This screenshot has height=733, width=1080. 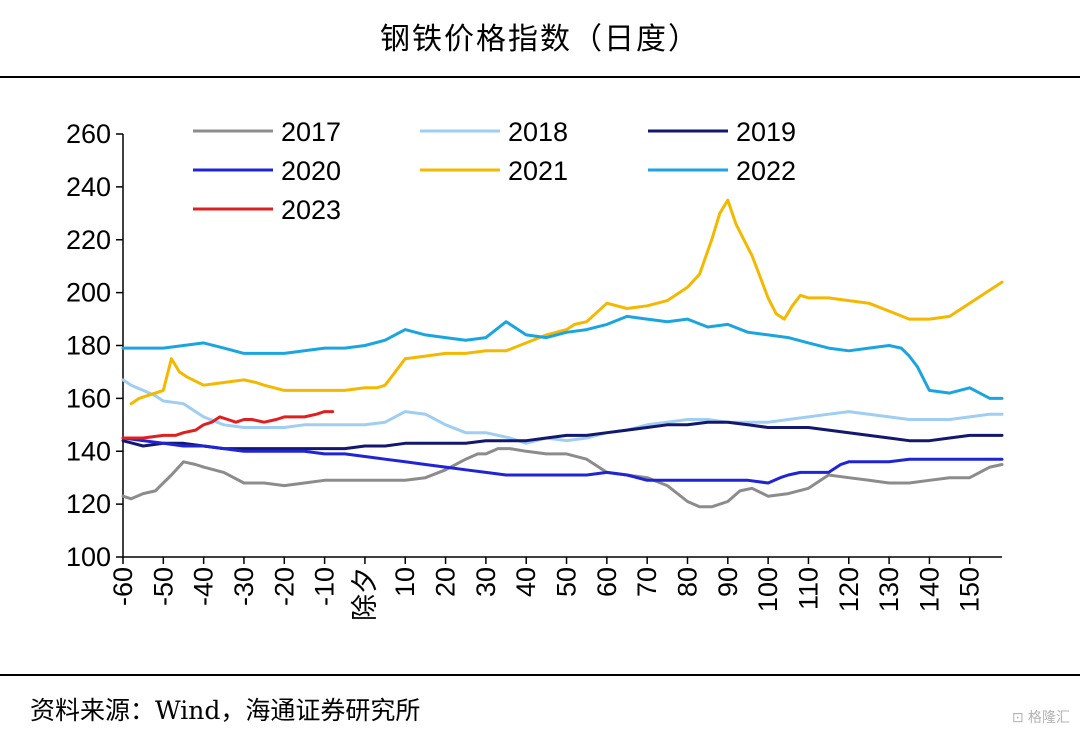 I want to click on x-tick-label: -40, so click(x=204, y=586).